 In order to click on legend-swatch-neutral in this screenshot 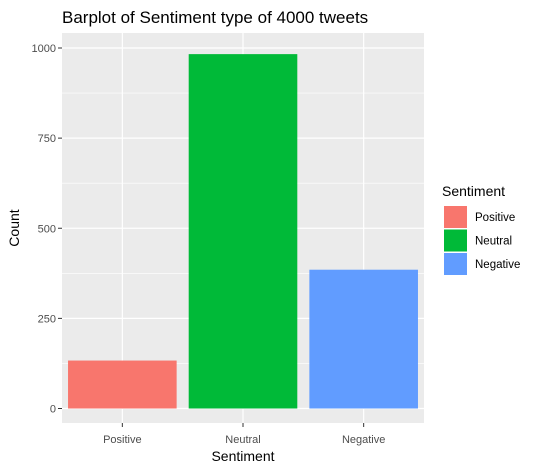, I will do `click(455, 240)`.